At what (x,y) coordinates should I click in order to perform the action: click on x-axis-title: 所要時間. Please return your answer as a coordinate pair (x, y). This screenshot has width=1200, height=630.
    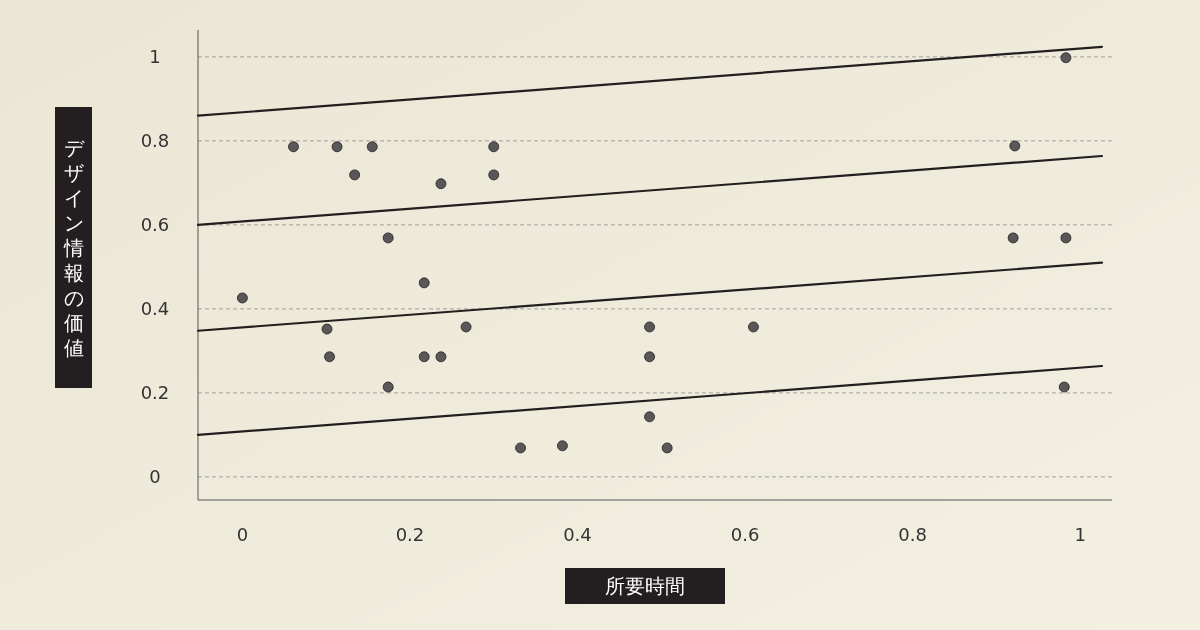
    Looking at the image, I should click on (645, 586).